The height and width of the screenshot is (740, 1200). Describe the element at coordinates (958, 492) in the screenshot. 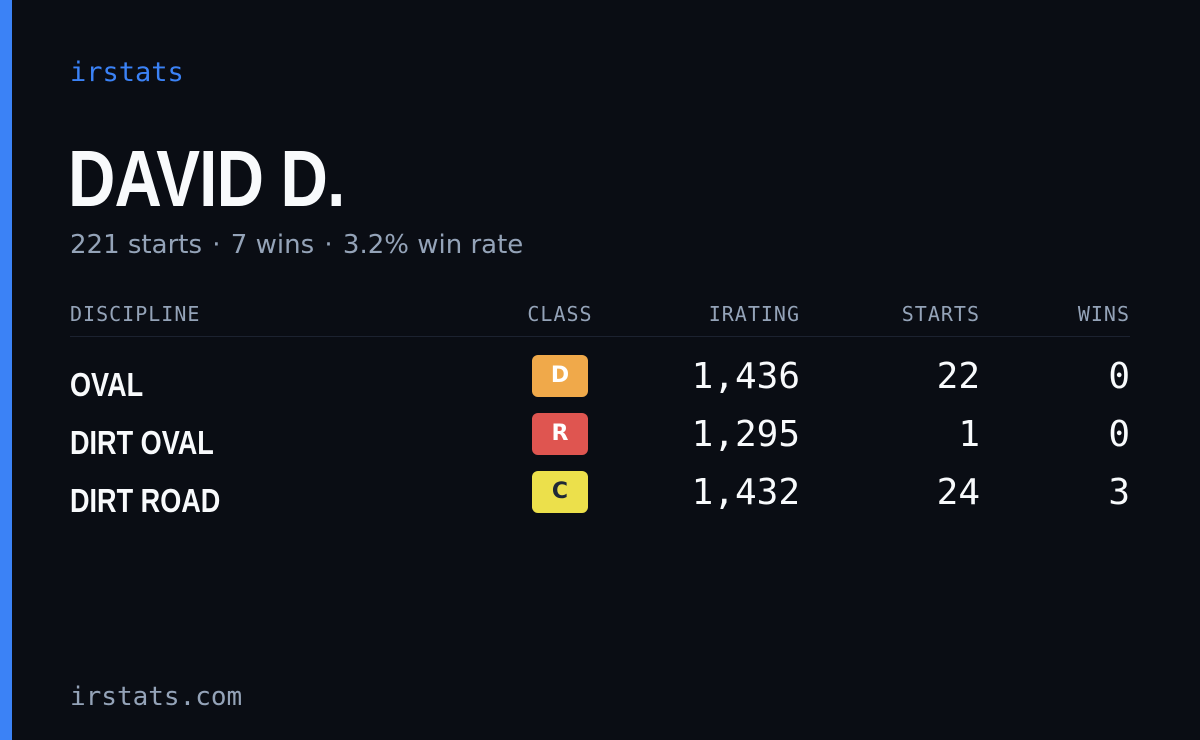

I see `starts-value: 24` at that location.